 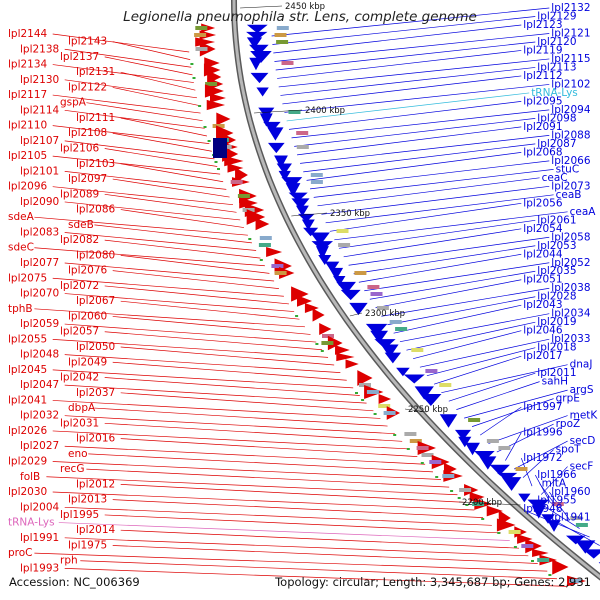 I want to click on gene-label-left: lpl1995, so click(x=79, y=515).